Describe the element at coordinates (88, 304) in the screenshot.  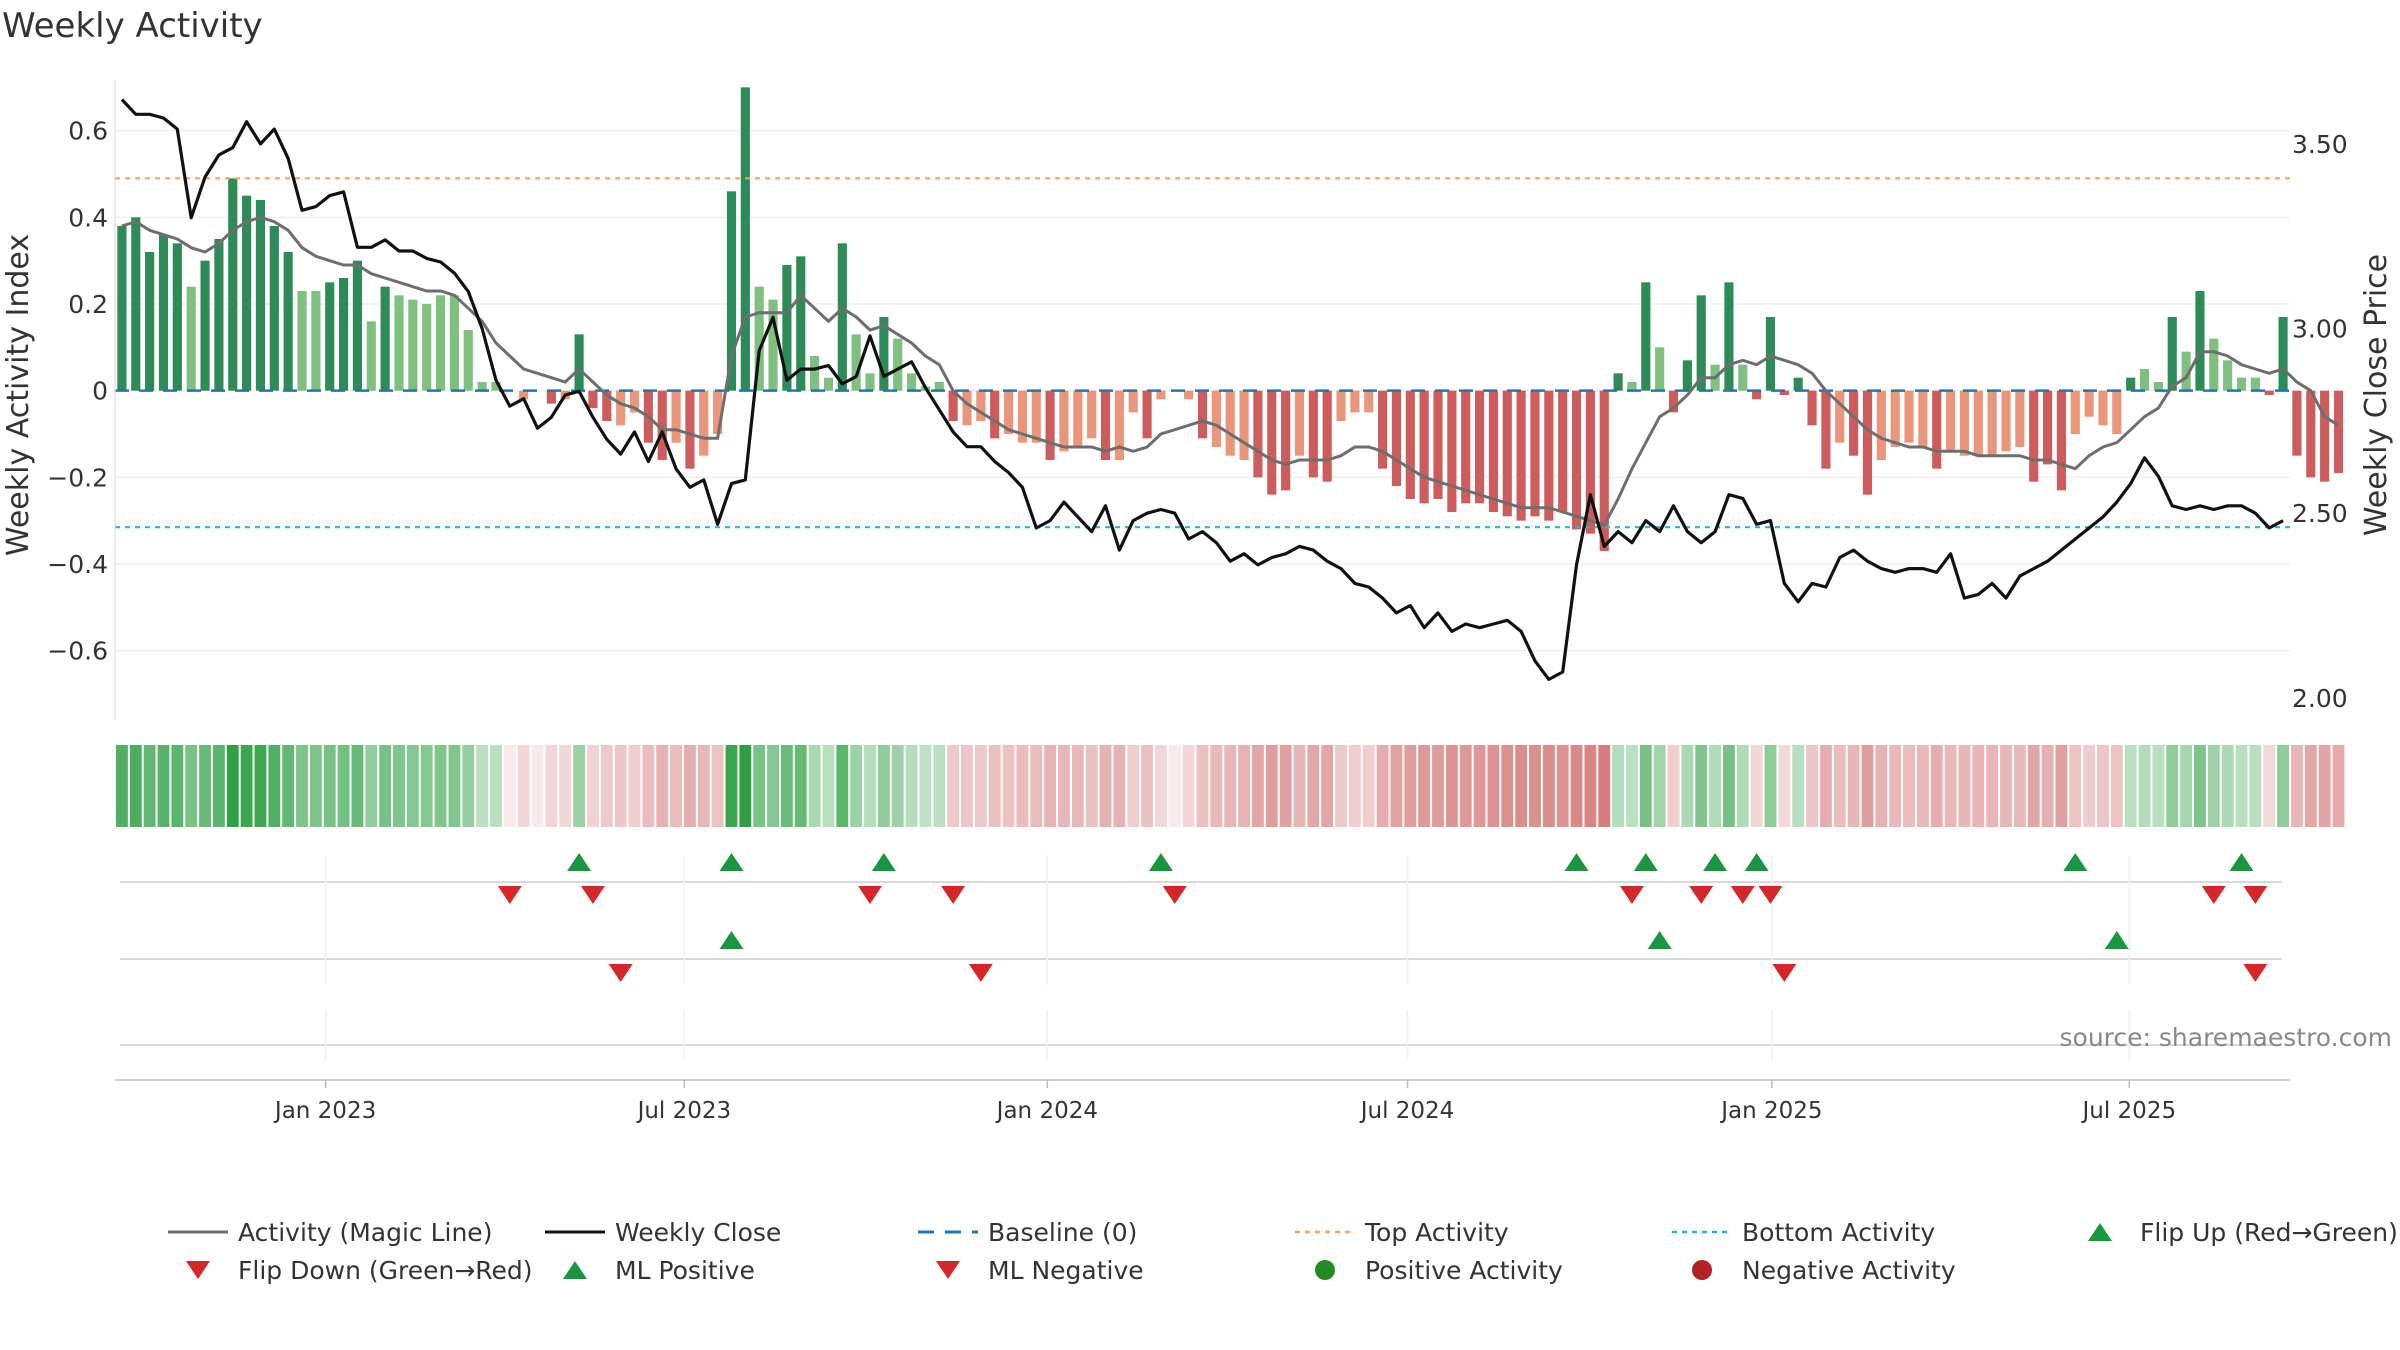
I see `y-tick-left: 0.2` at that location.